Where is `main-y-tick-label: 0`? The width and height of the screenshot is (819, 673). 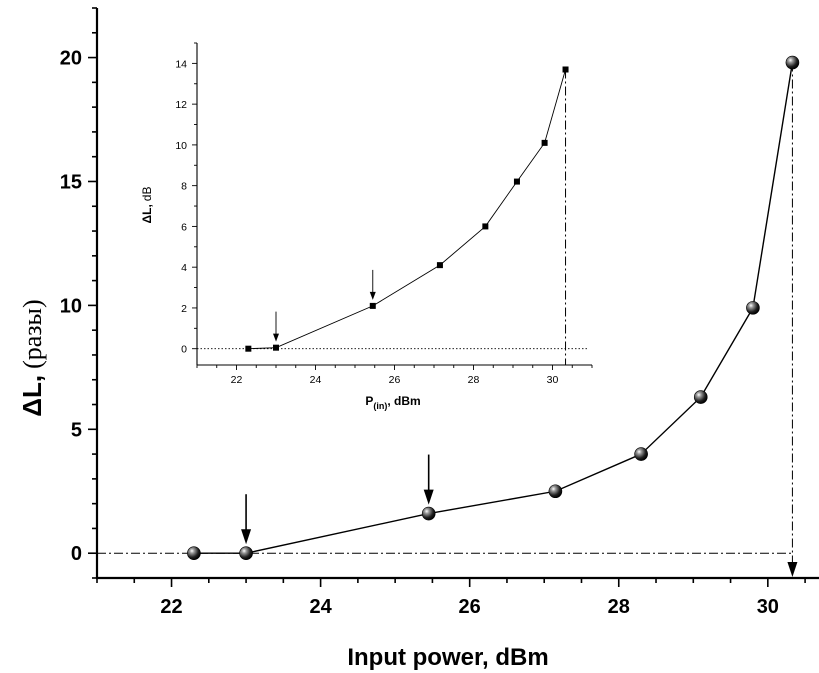 main-y-tick-label: 0 is located at coordinates (76, 554).